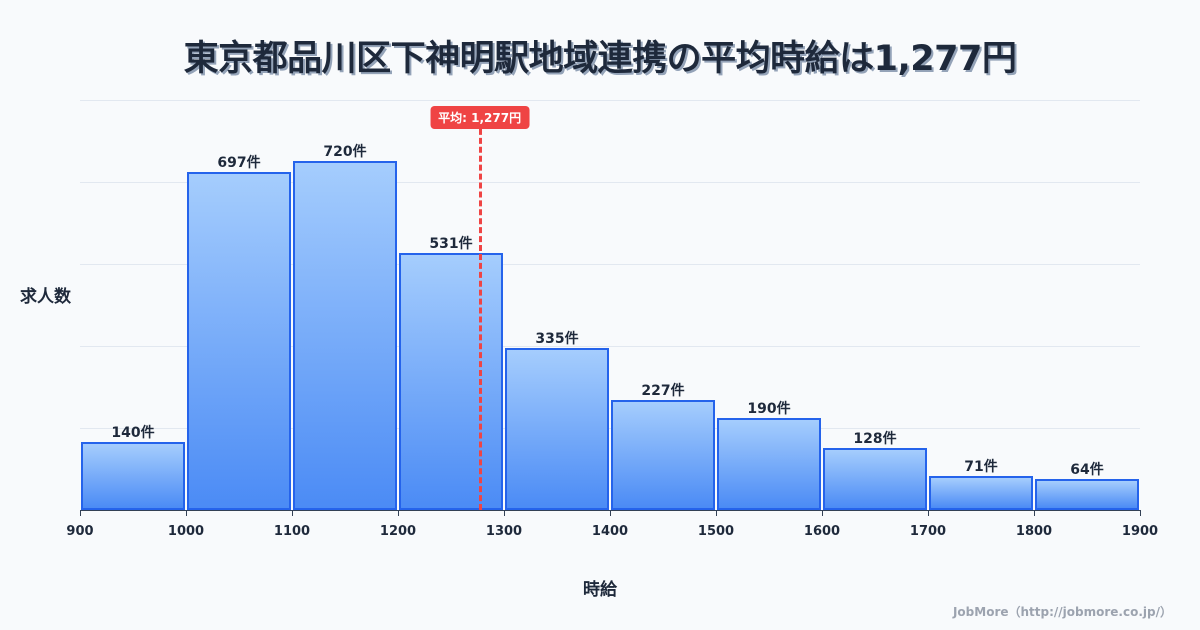 Image resolution: width=1200 pixels, height=630 pixels. I want to click on histogram-bar: 64件, so click(1087, 486).